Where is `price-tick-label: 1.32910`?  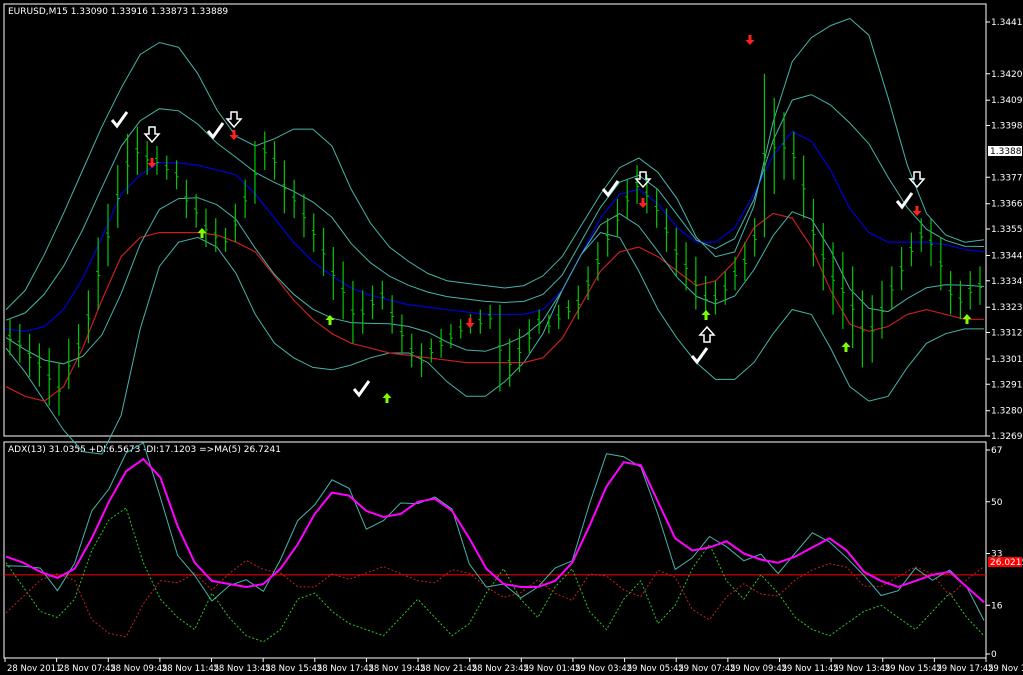
price-tick-label: 1.32910 is located at coordinates (1007, 385).